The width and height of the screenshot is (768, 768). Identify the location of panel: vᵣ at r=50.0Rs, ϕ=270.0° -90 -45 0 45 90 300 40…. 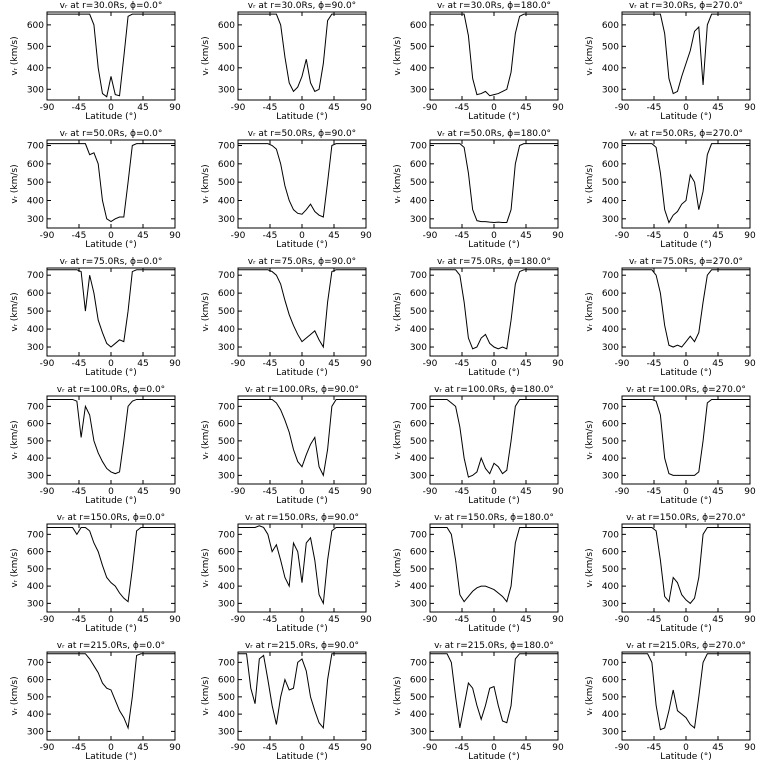
(670, 189).